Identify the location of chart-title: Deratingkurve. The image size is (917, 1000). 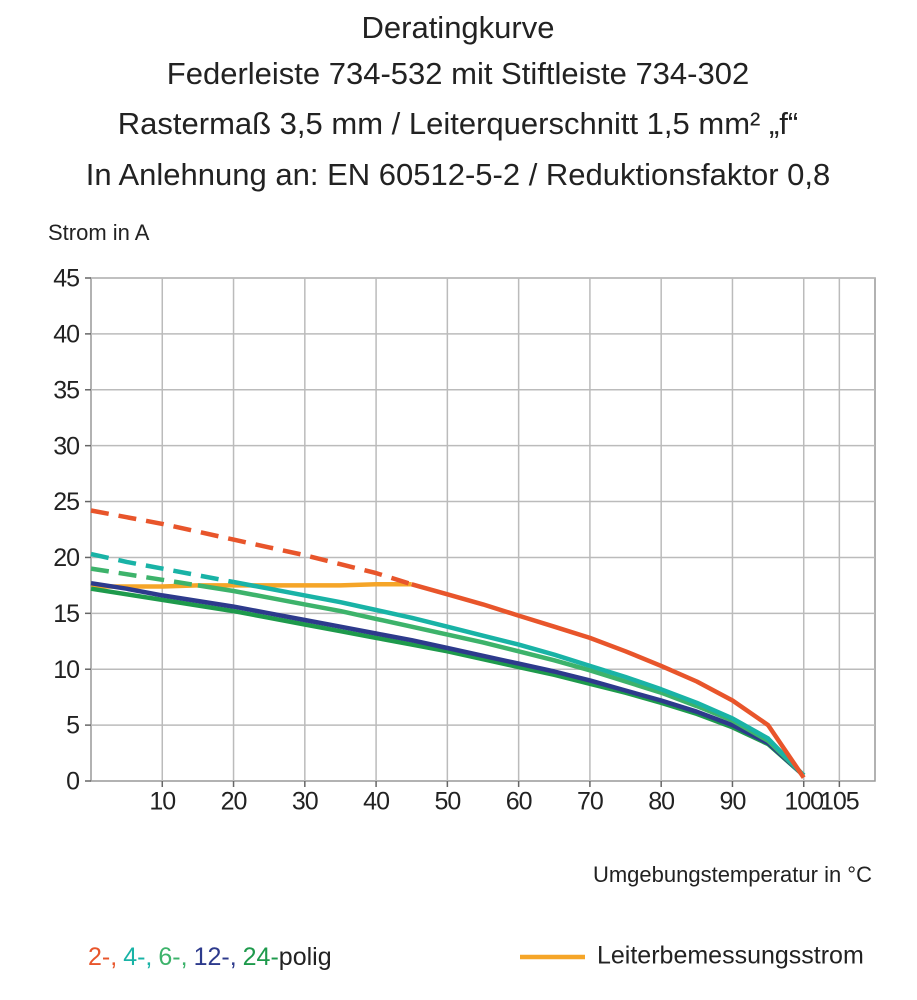
(458, 27).